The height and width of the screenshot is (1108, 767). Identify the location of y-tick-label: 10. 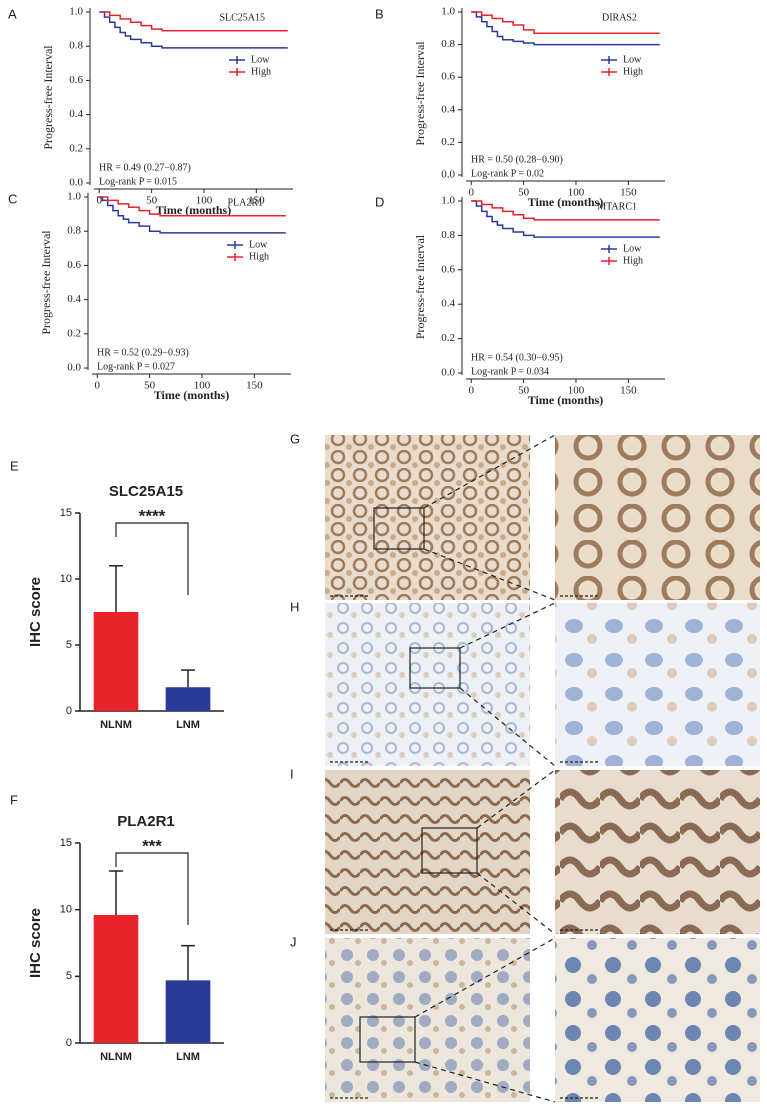
(66, 910).